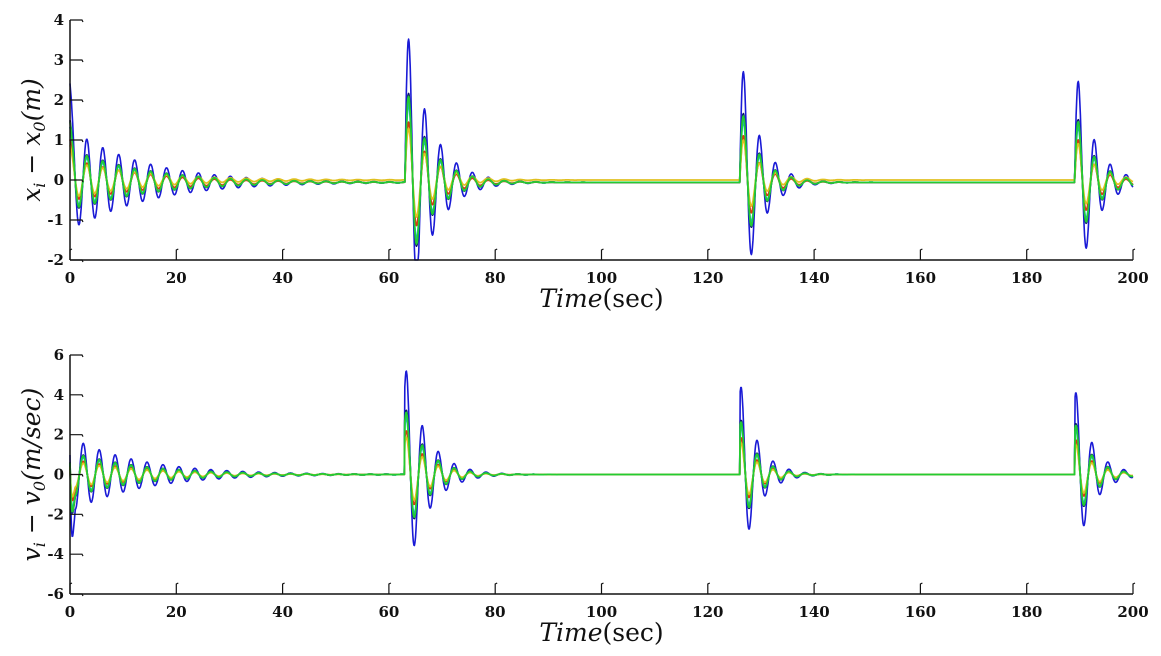  I want to click on y-tick-label: -1, so click(55, 220).